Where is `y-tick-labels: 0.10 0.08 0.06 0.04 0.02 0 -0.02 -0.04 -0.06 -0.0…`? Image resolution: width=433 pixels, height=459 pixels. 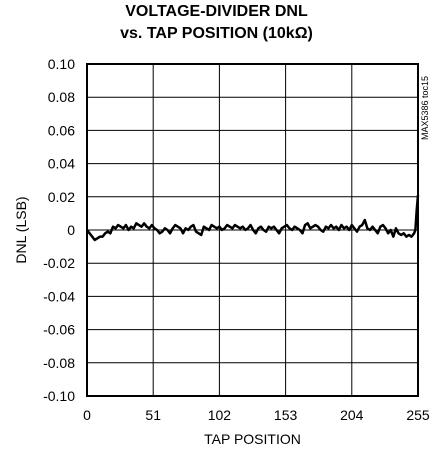
y-tick-labels: 0.10 0.08 0.06 0.04 0.02 0 -0.02 -0.04 -0.06 -0.0… is located at coordinates (59, 230).